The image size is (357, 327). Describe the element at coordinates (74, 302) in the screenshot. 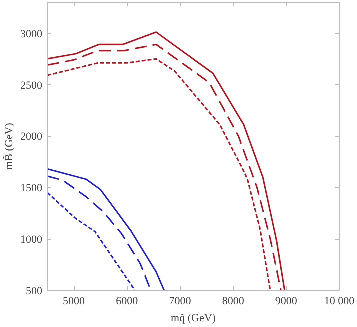

I see `x-tick-label: 5000` at that location.